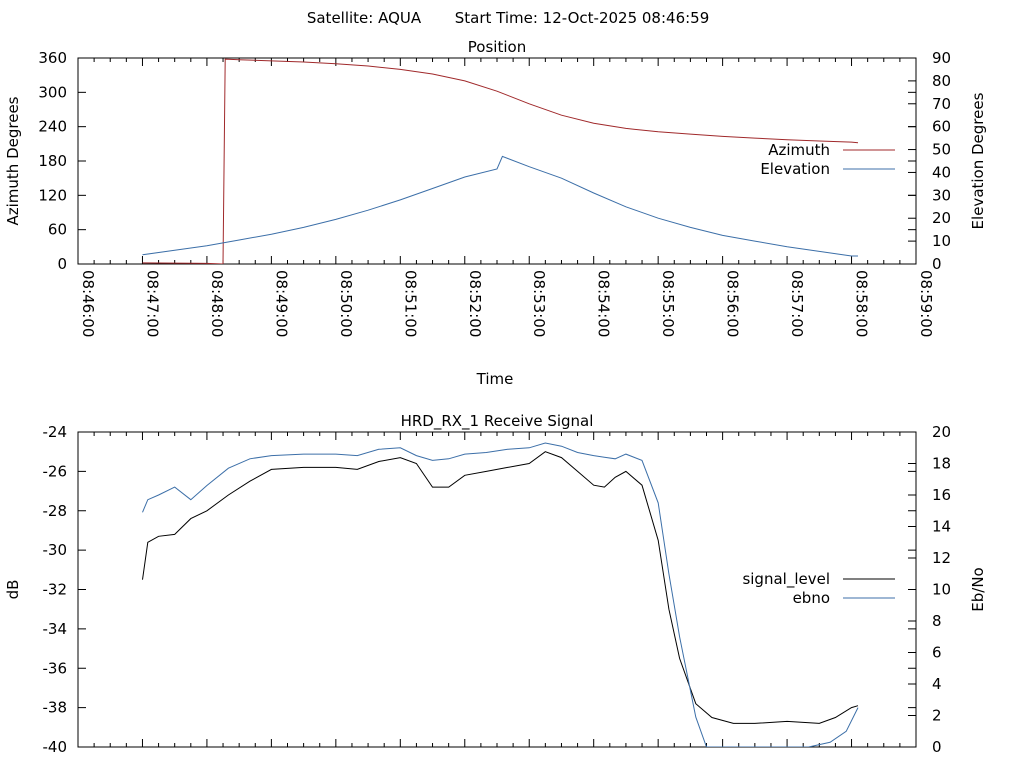 This screenshot has width=1024, height=772. What do you see at coordinates (941, 150) in the screenshot?
I see `y2-tick-label: 50` at bounding box center [941, 150].